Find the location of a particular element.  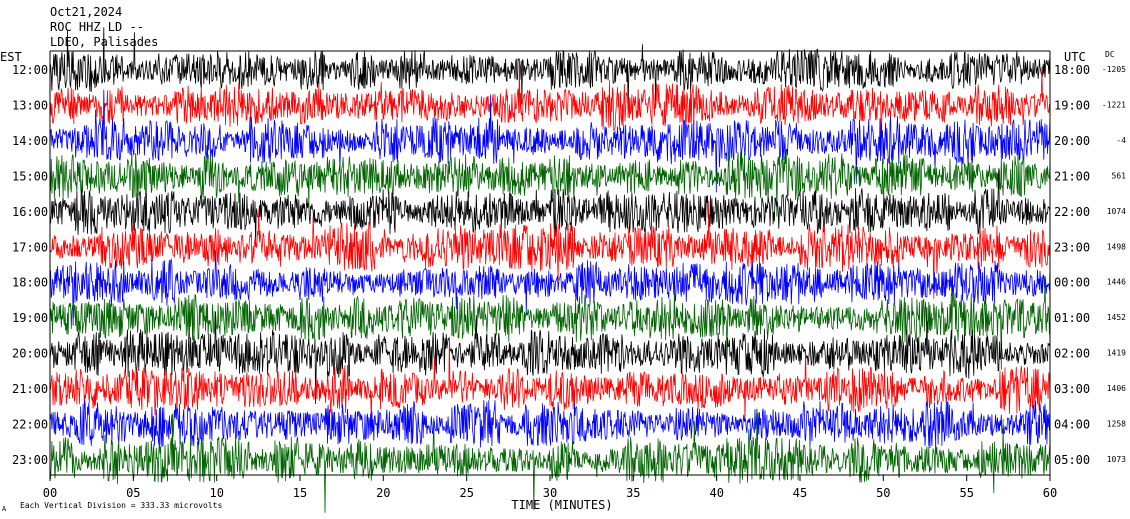

dc-offset-label: 1406 is located at coordinates (1116, 388).